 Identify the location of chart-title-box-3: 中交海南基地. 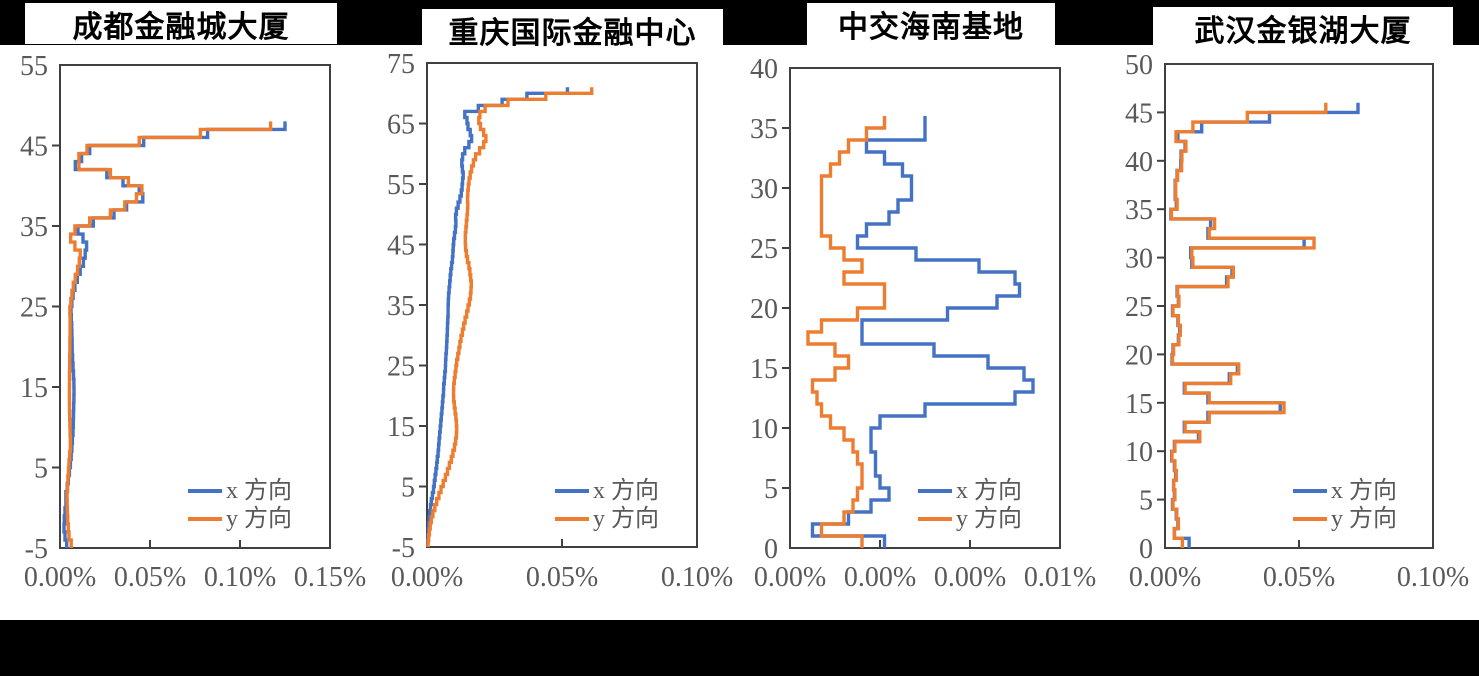
(931, 24).